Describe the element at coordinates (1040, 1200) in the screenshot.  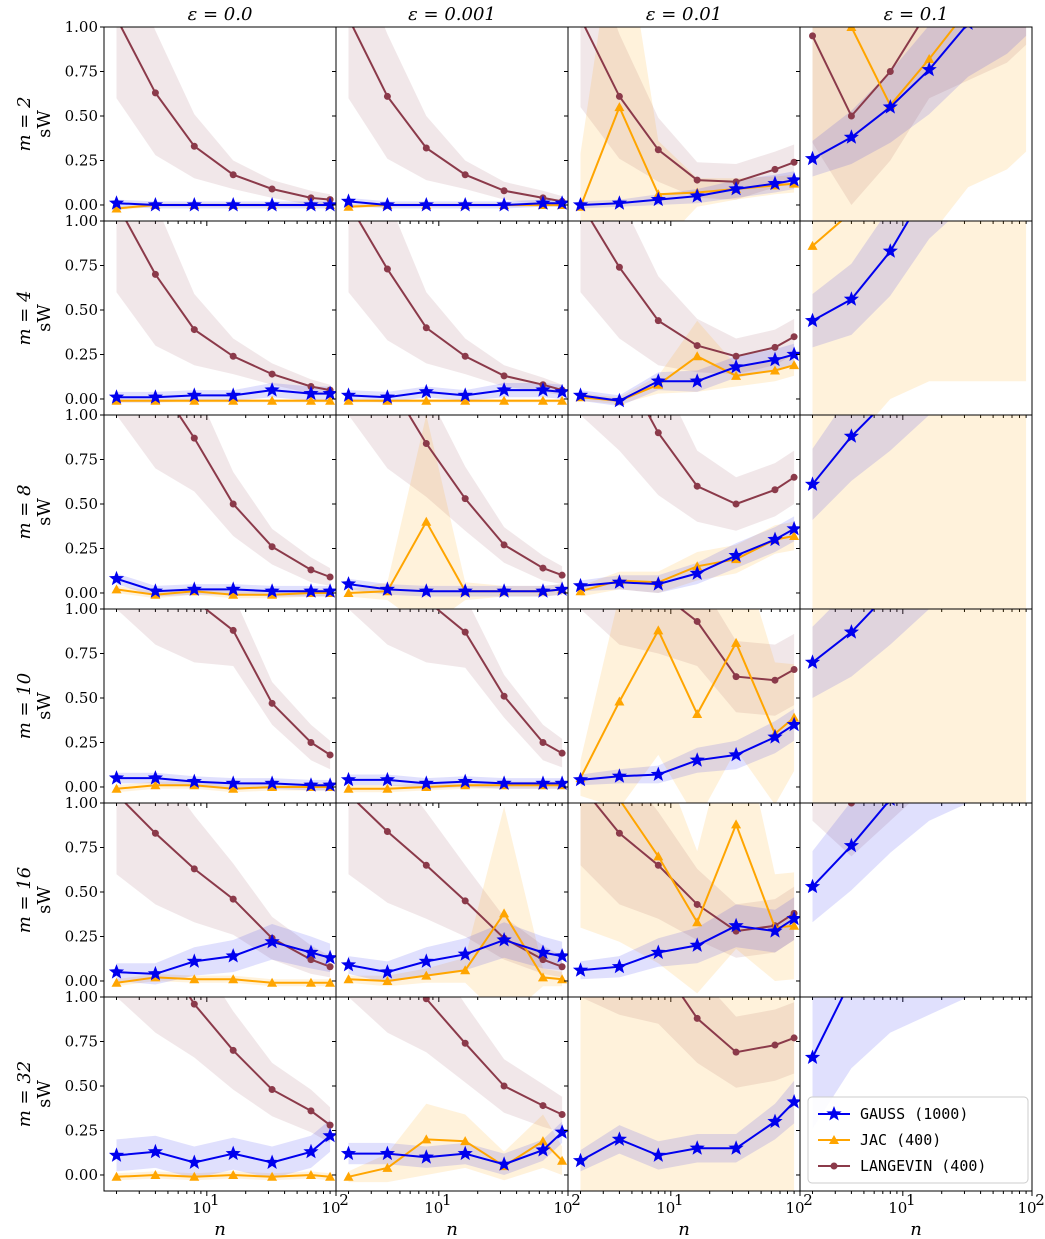
I see `x-tick-exponent: 2` at that location.